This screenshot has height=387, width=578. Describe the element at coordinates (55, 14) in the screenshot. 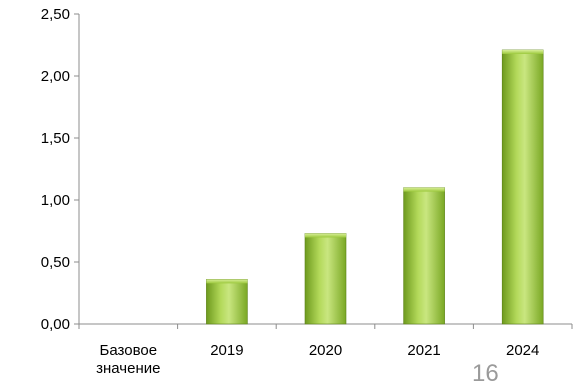

I see `y-tick-label: 2,50` at that location.